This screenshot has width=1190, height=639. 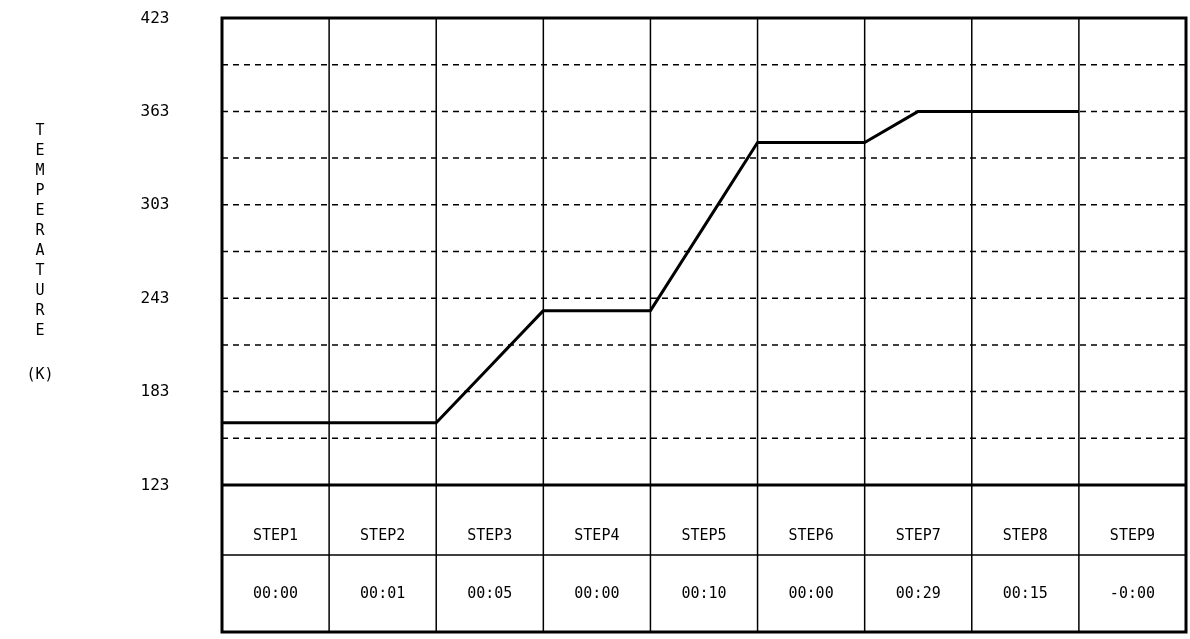 I want to click on text: 00:29, so click(x=918, y=593).